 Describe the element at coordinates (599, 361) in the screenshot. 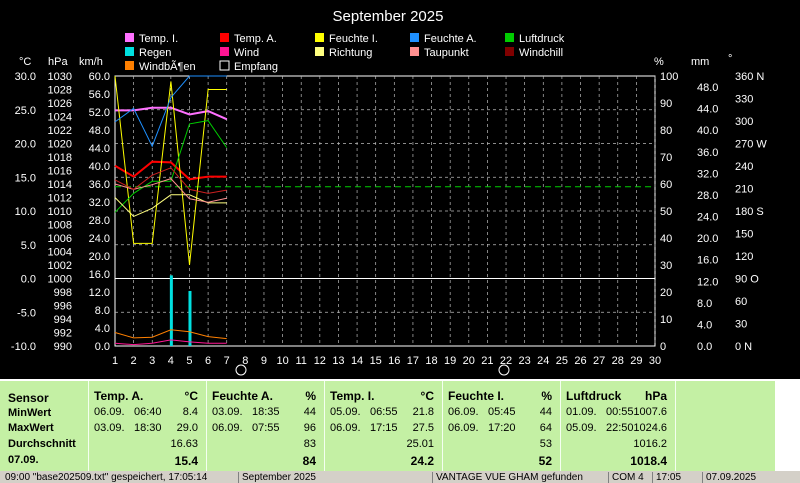

I see `x-tick: 27` at that location.